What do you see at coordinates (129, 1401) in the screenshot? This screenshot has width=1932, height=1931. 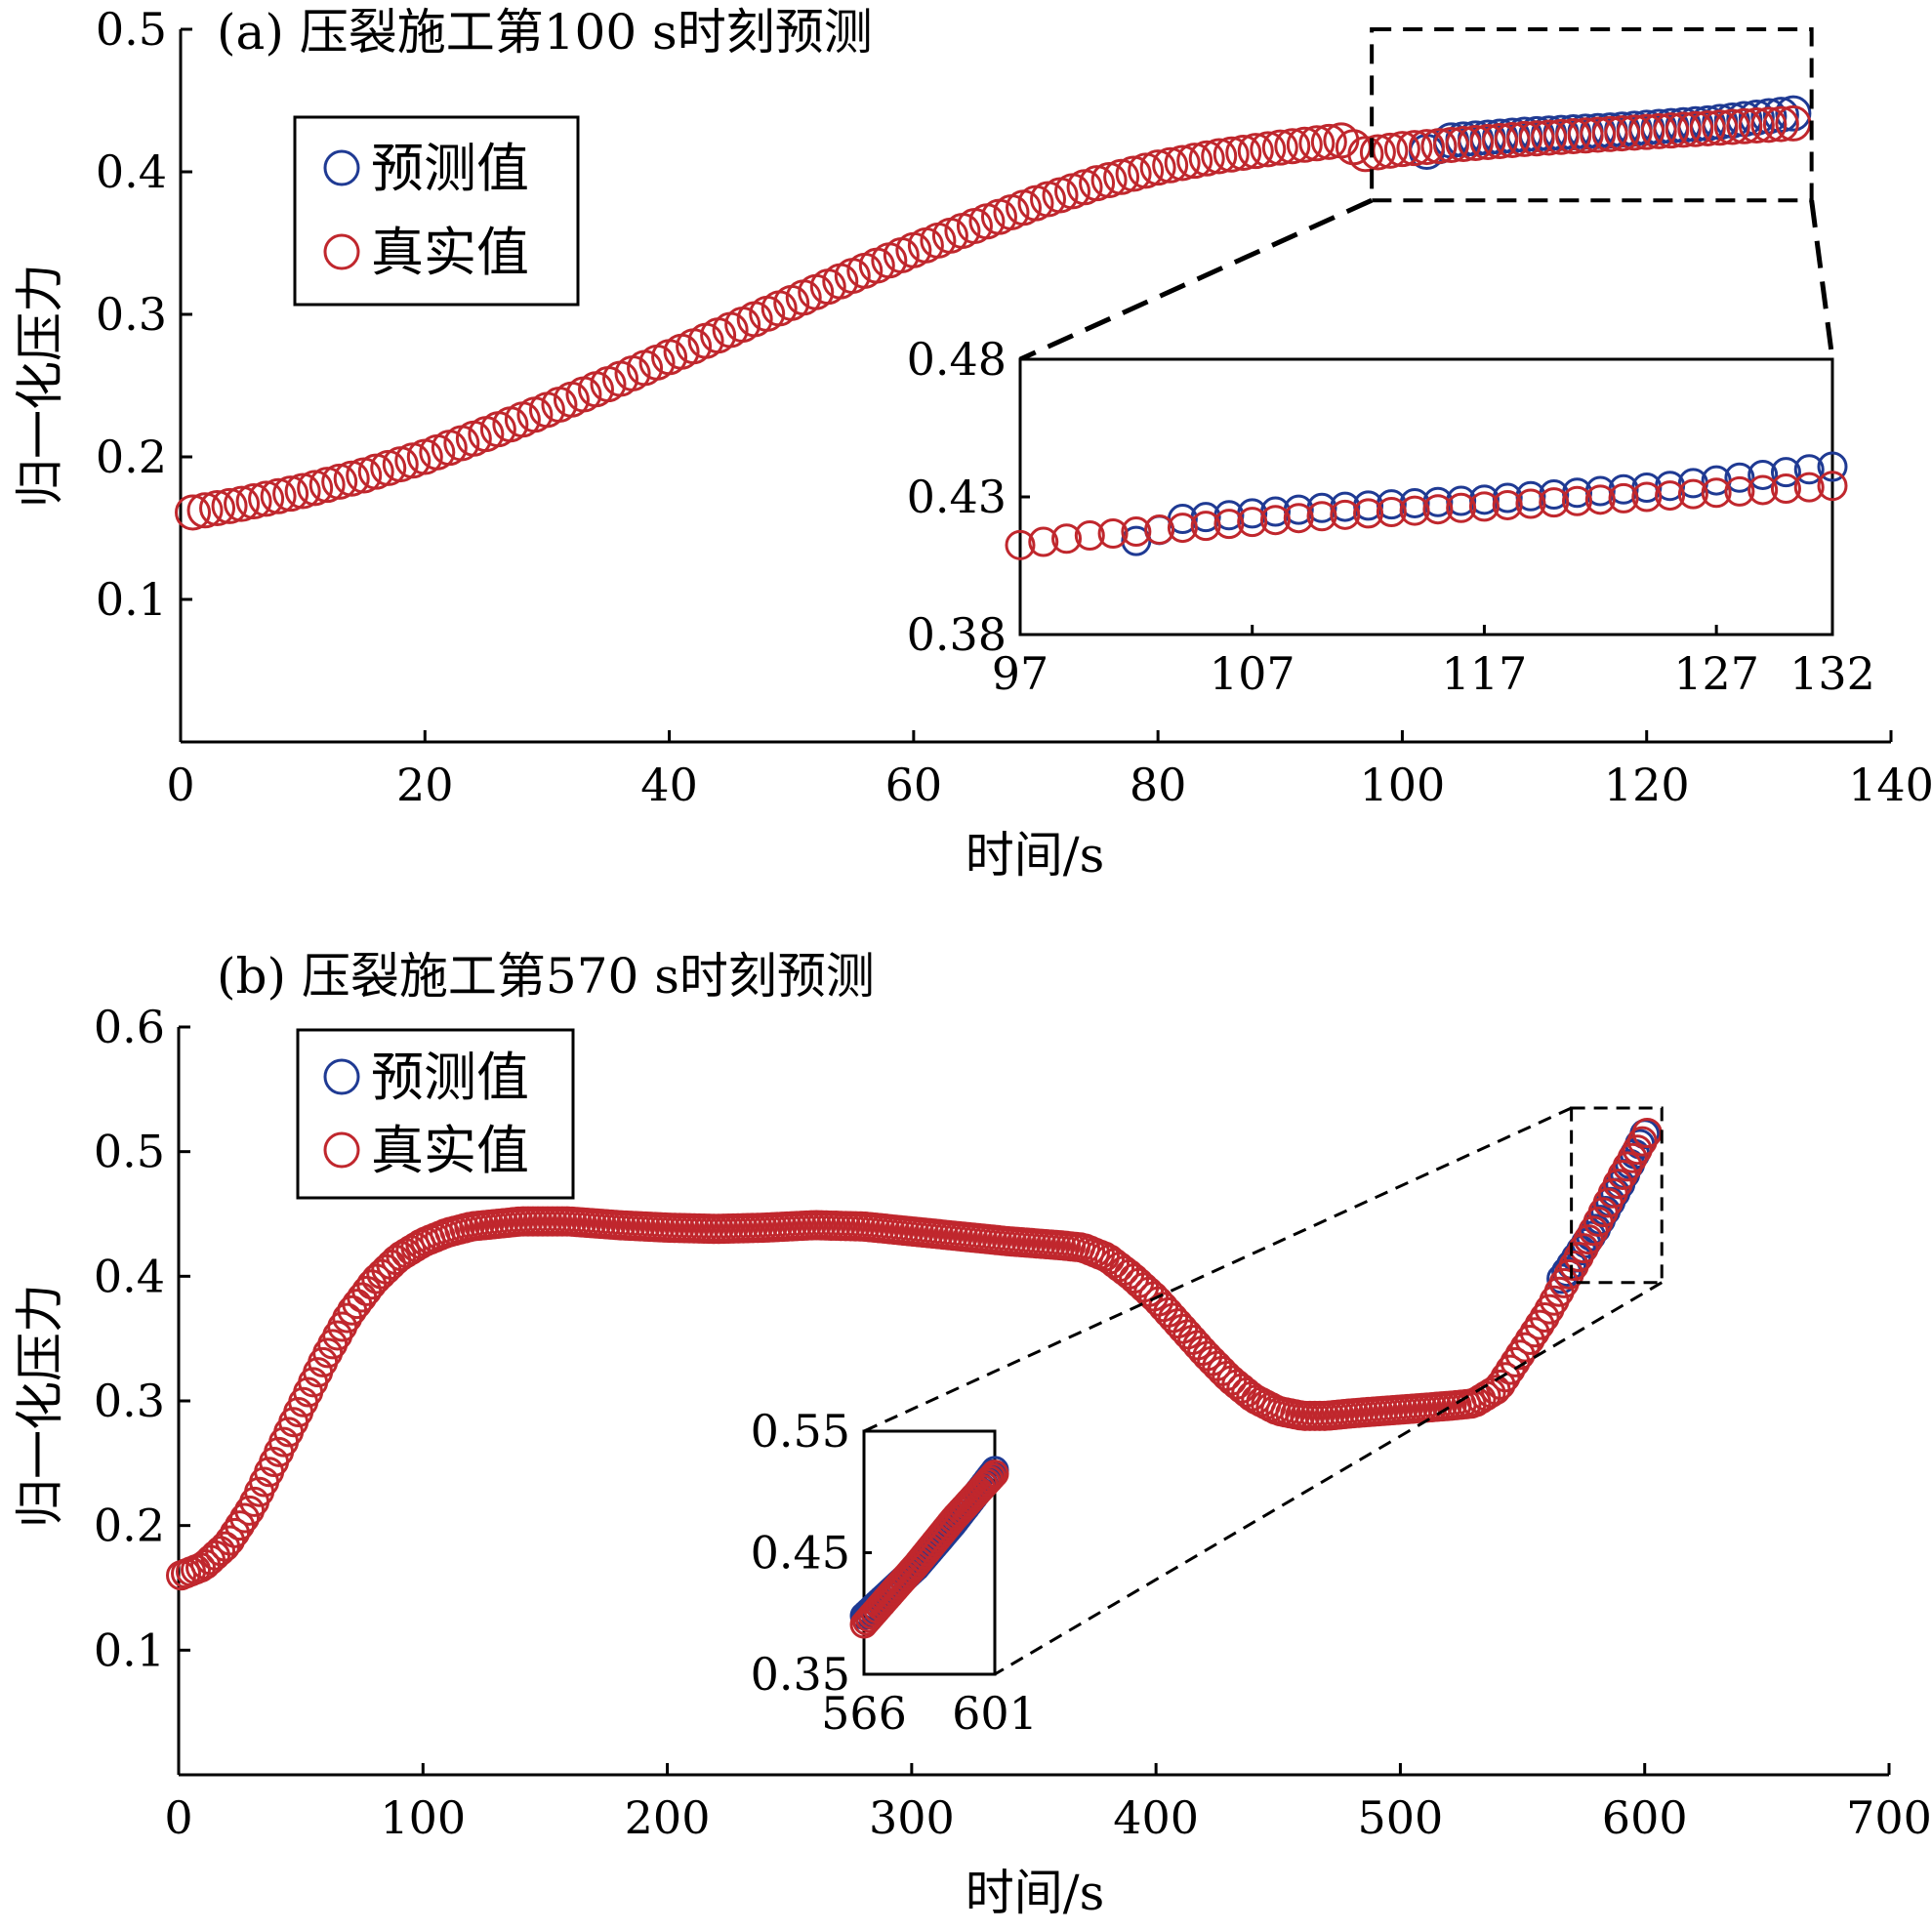 I see `panel-b-y-tick-label: 0.3` at bounding box center [129, 1401].